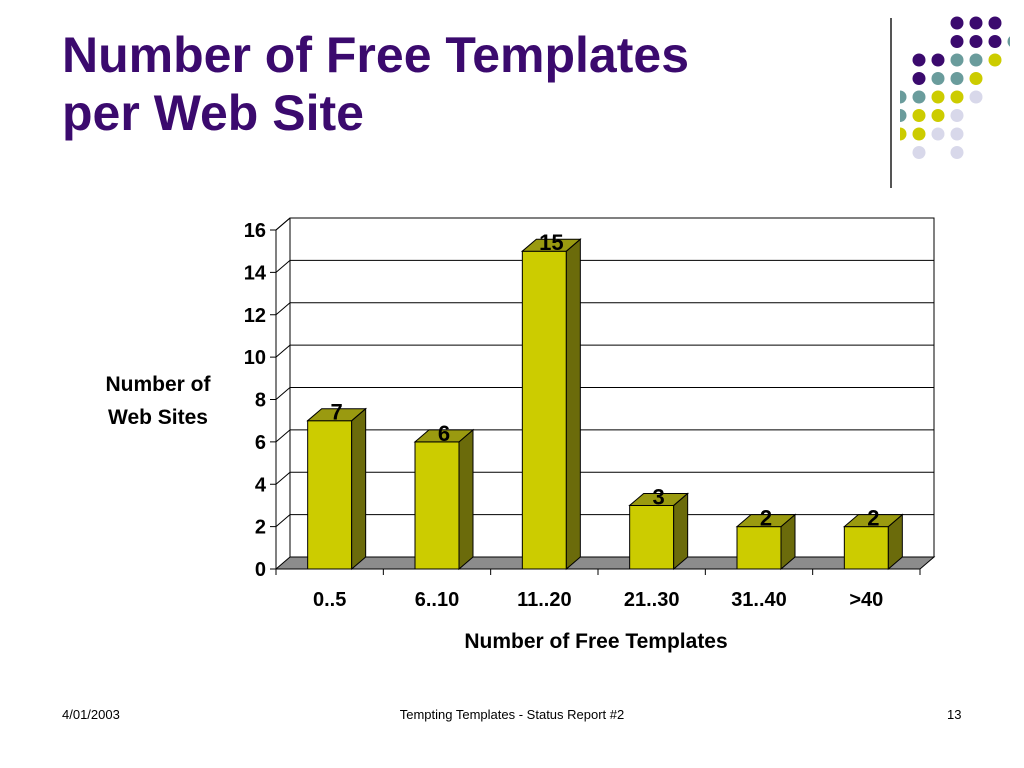 This screenshot has width=1024, height=768. I want to click on x-tick-label: 11..20, so click(544, 600).